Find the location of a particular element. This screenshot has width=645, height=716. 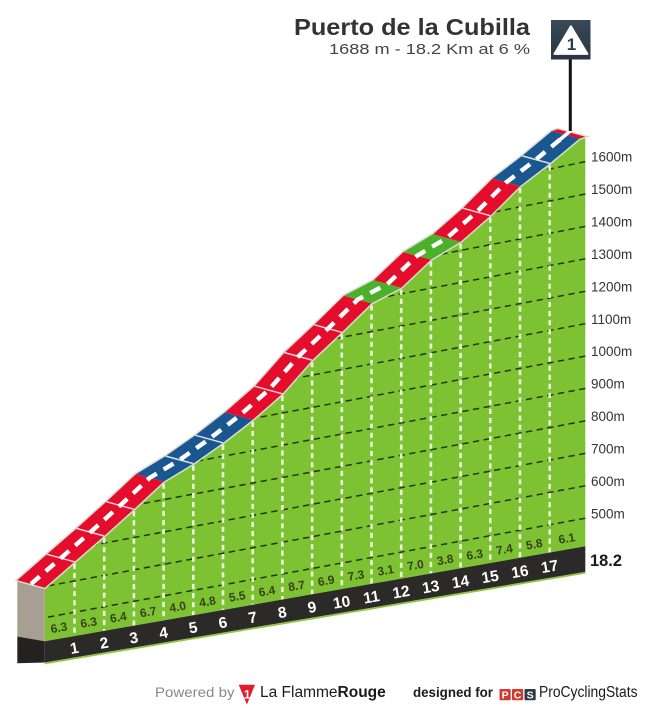

svg-text: Puerto de la Cubilla is located at coordinates (412, 27).